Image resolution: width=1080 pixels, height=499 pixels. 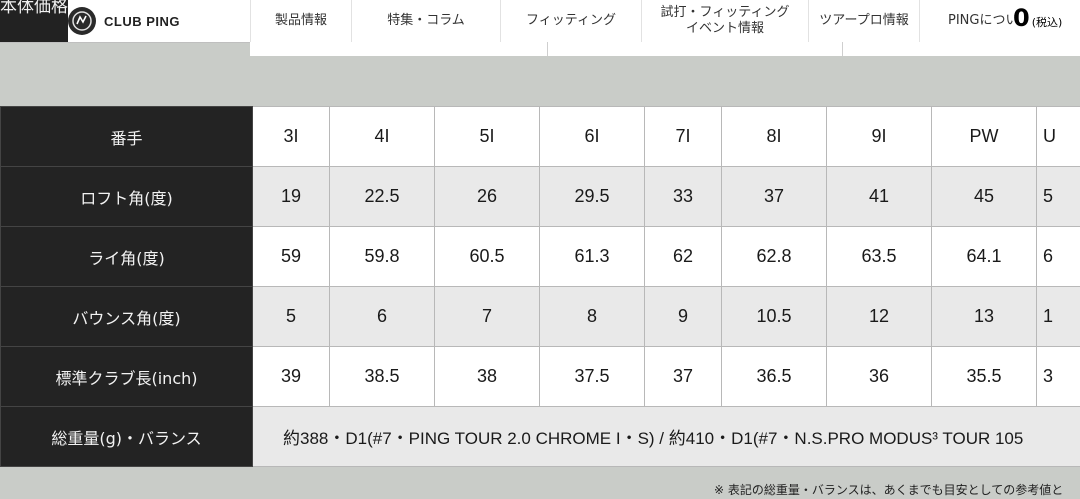 What do you see at coordinates (34, 21) in the screenshot?
I see `header-dark-block: 本体価格` at bounding box center [34, 21].